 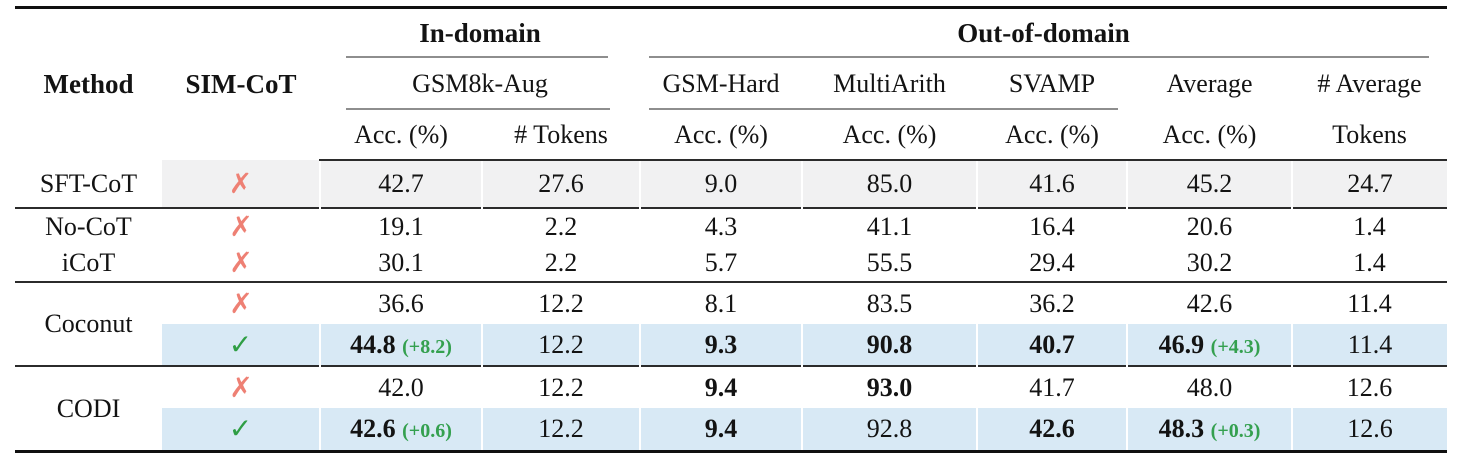 I want to click on value-cell: 55.5, so click(x=889, y=263).